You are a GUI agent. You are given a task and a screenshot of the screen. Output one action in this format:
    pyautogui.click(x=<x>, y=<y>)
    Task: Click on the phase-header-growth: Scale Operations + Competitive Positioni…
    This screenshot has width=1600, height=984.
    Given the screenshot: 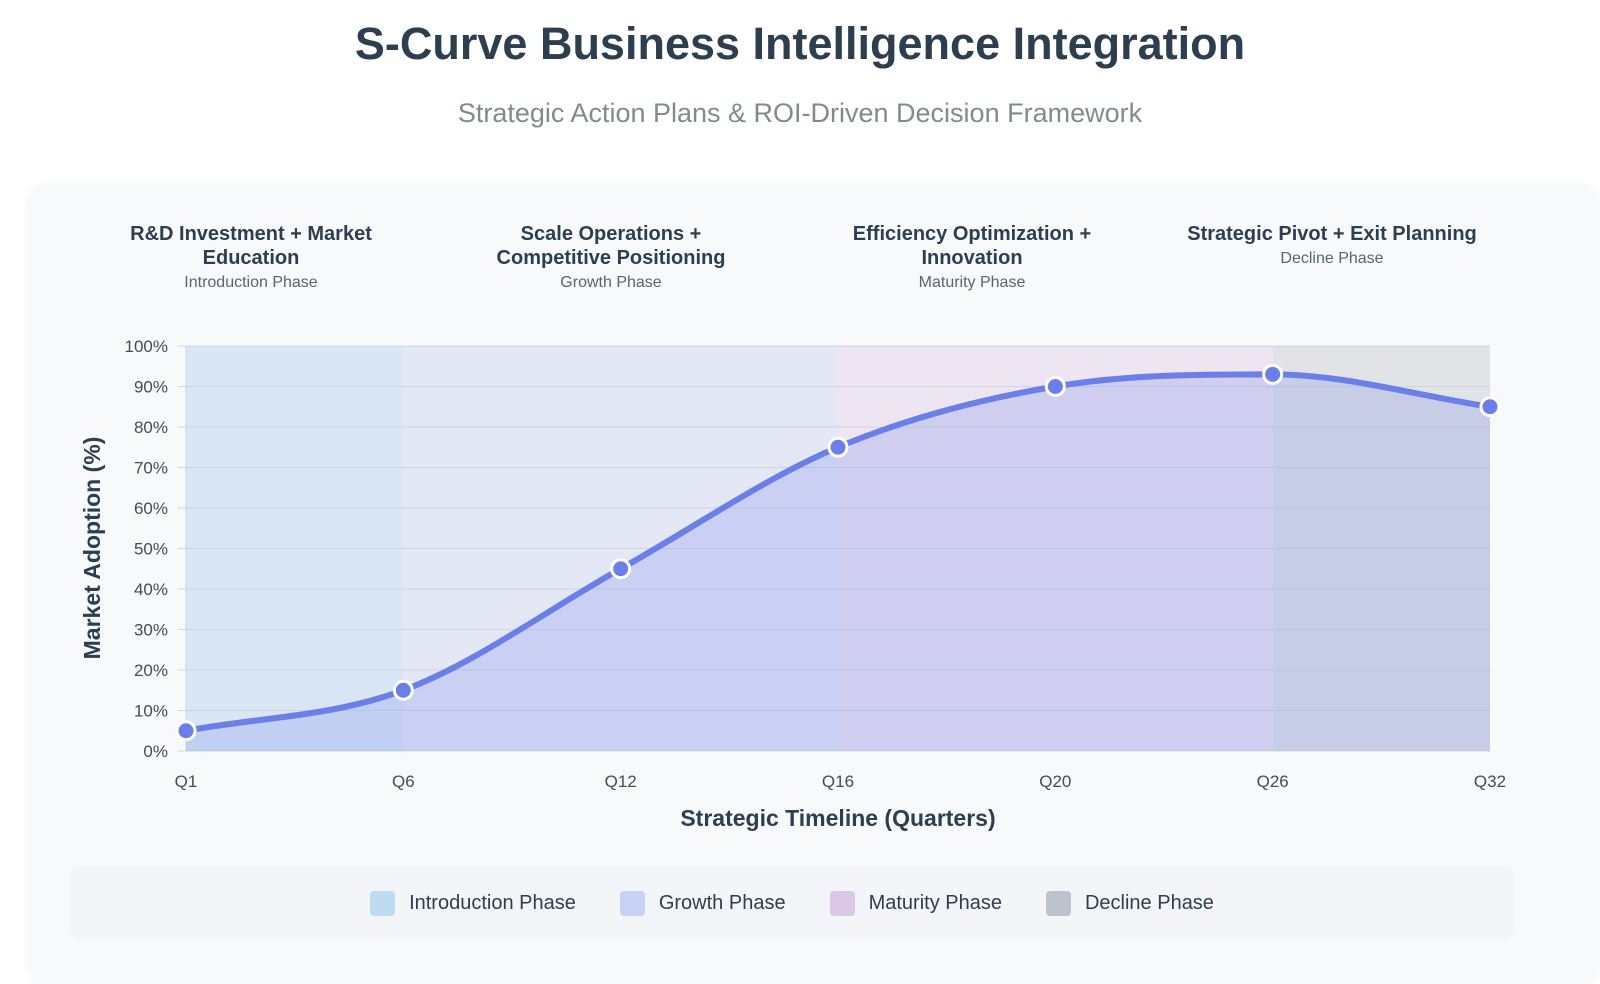 What is the action you would take?
    pyautogui.click(x=611, y=257)
    